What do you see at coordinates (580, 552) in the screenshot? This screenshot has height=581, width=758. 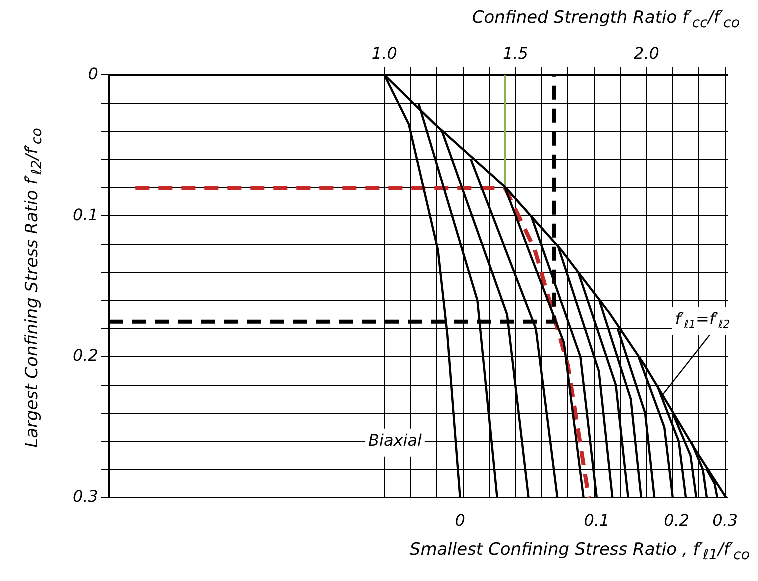 I see `text: Smallest Confining Stress Ratio , f′$_{ℓ1}$/f′$_{co}$` at bounding box center [580, 552].